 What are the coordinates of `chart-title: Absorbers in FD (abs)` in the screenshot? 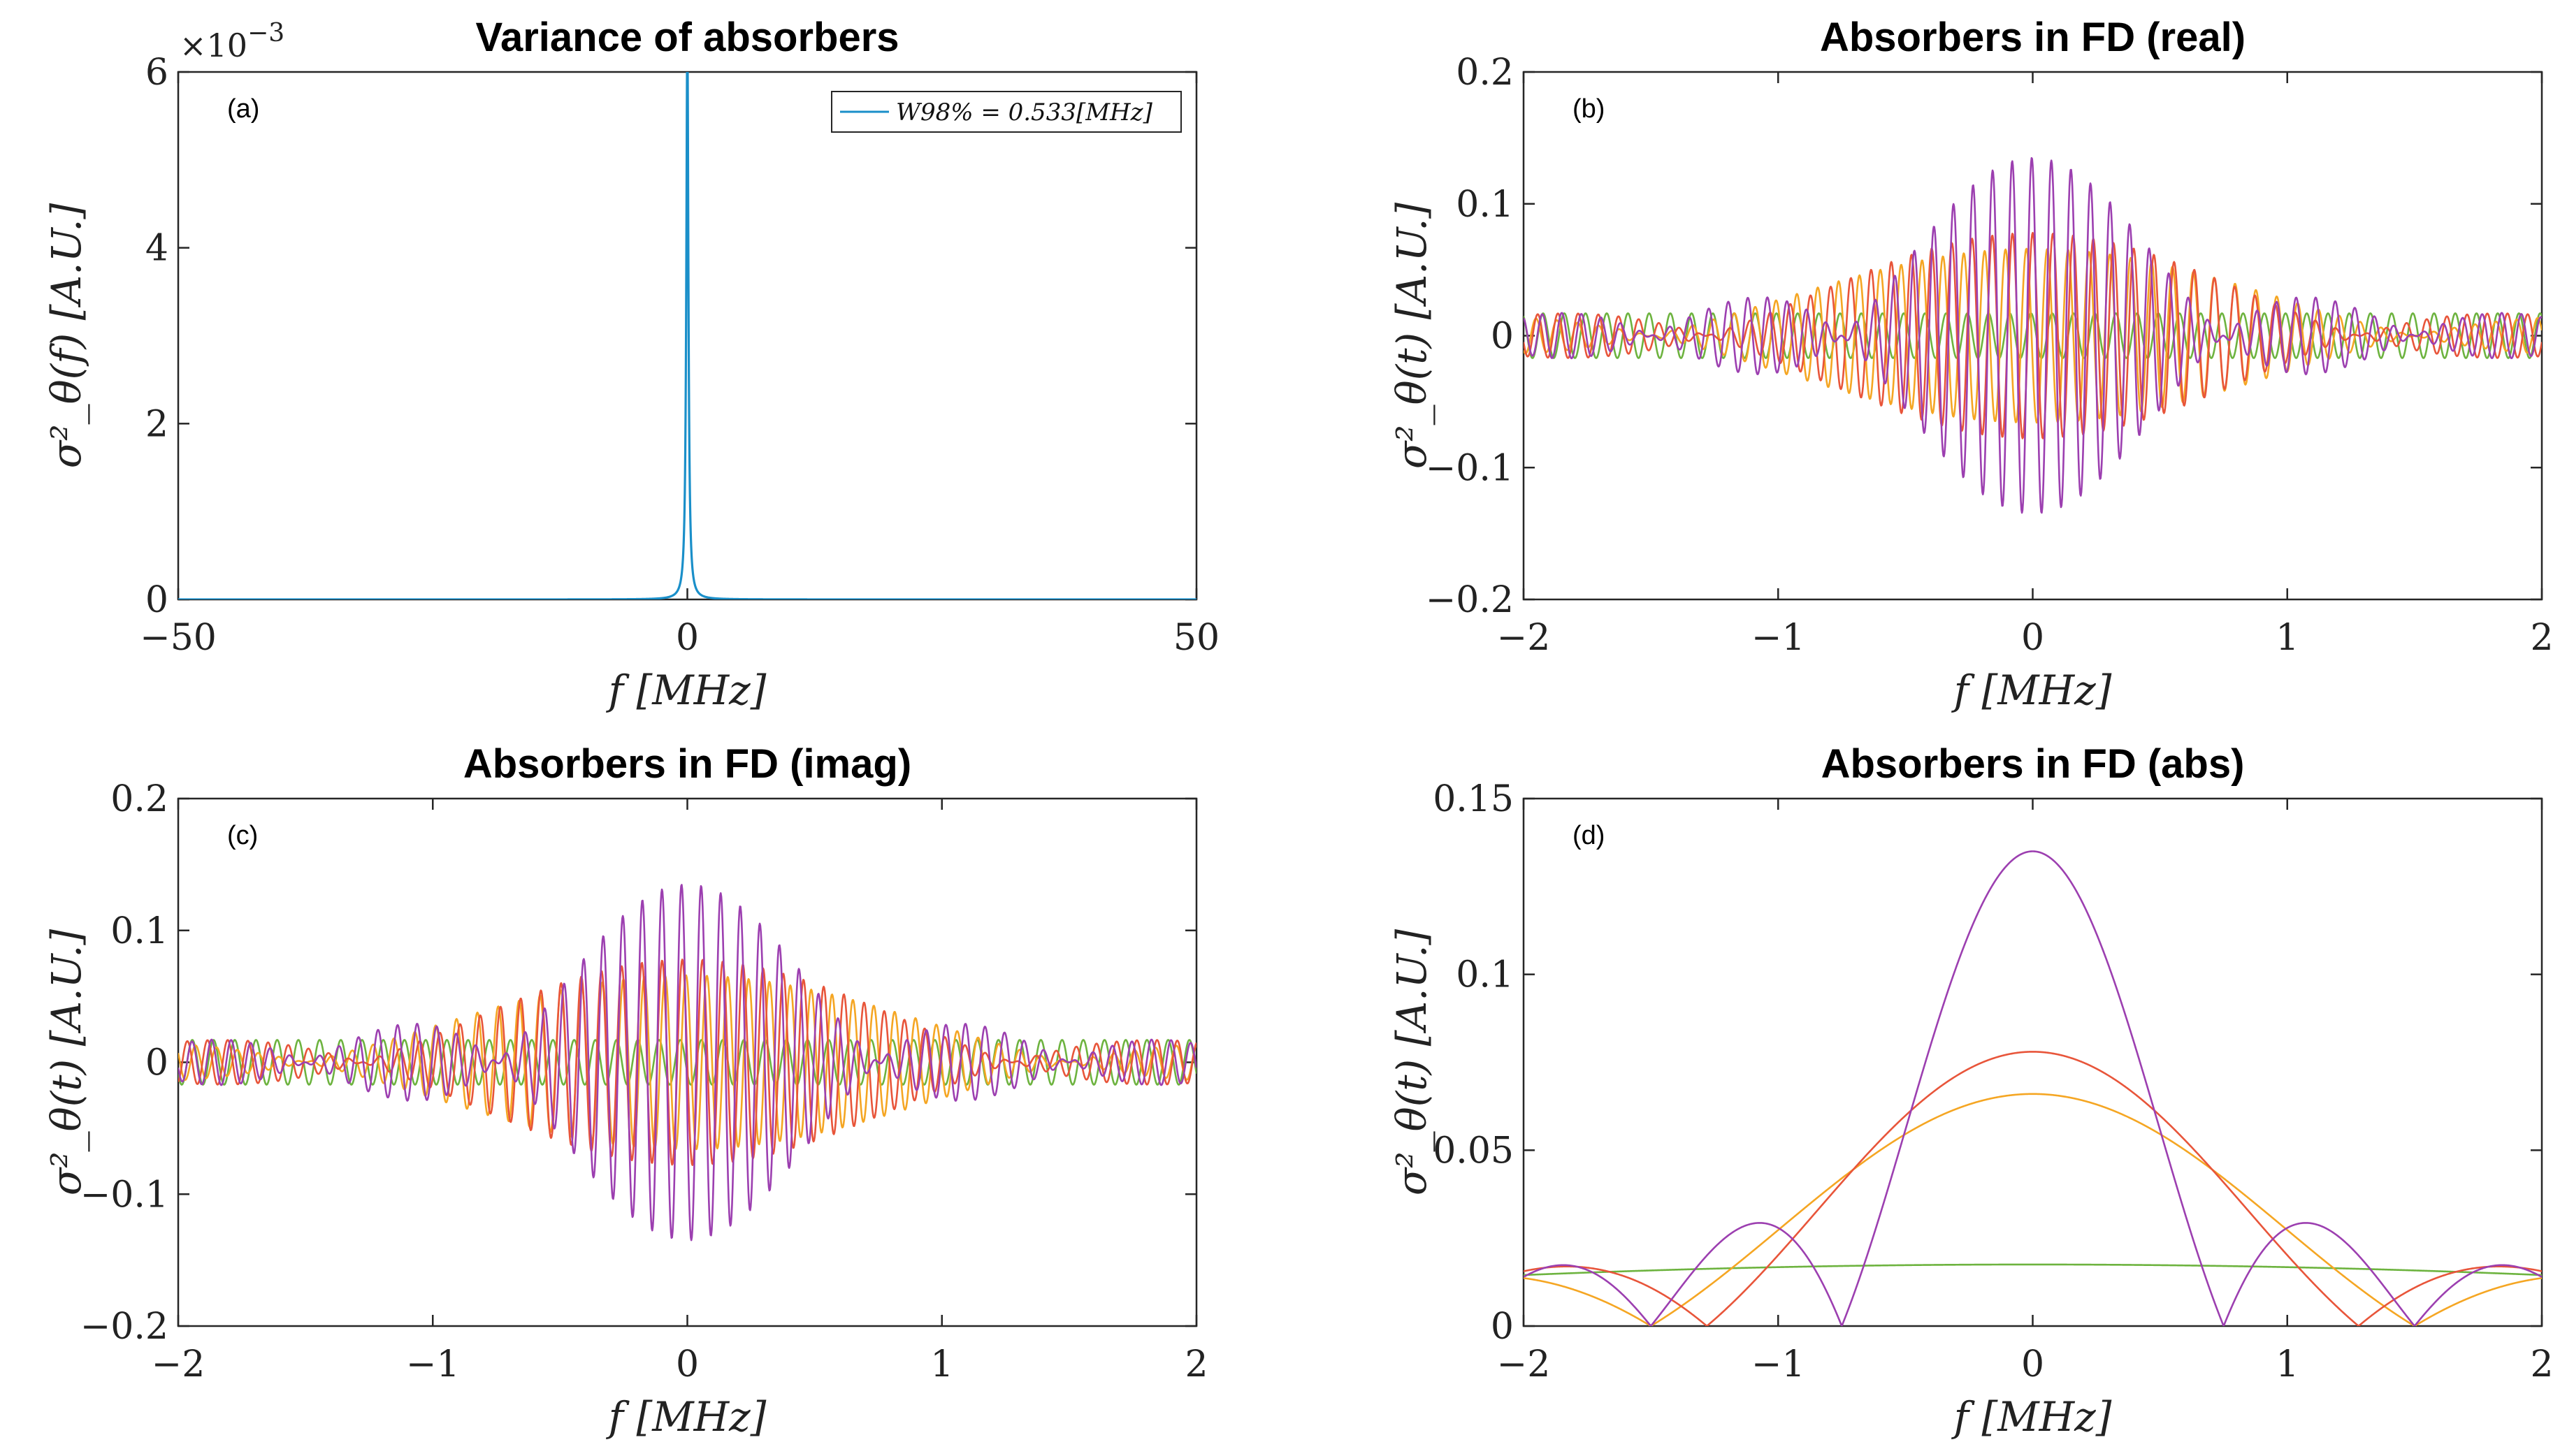 It's located at (2033, 764).